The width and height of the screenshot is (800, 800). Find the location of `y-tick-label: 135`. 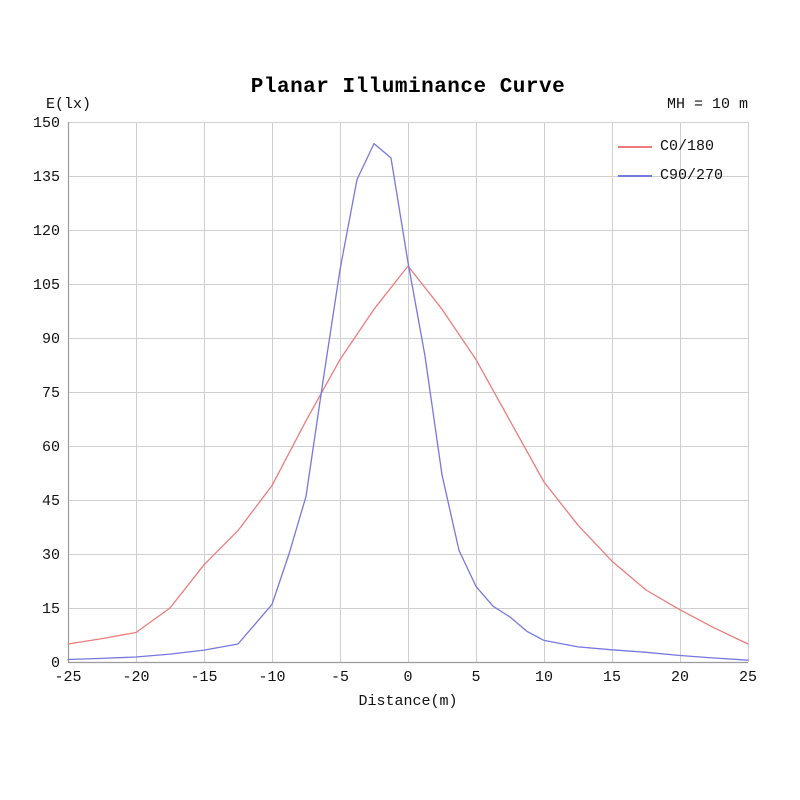

y-tick-label: 135 is located at coordinates (46, 177).